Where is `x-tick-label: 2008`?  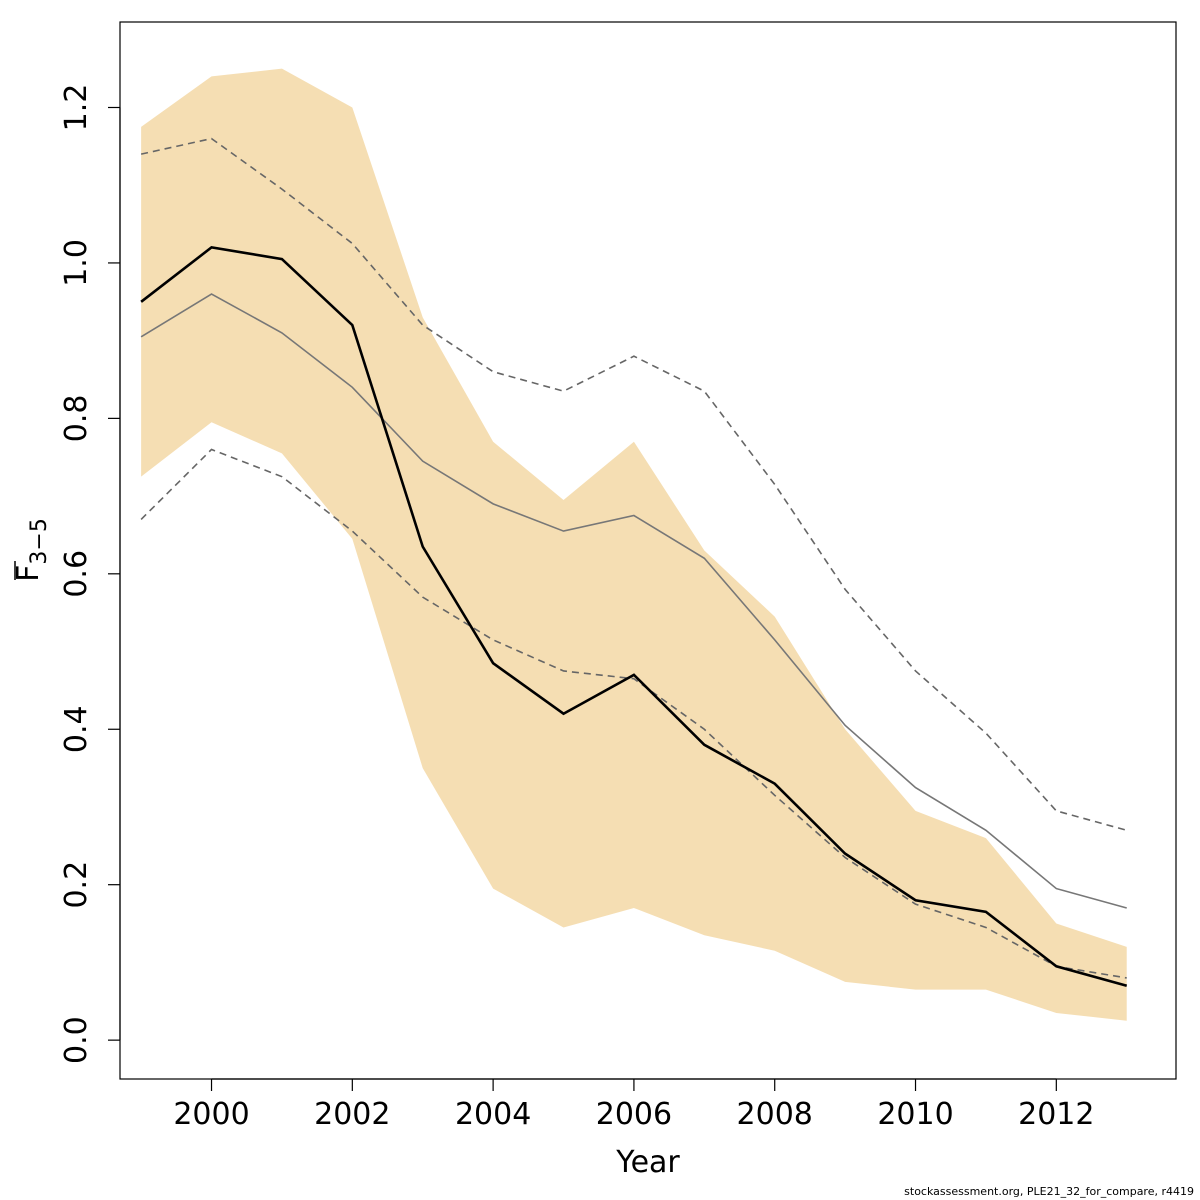 x-tick-label: 2008 is located at coordinates (775, 1114).